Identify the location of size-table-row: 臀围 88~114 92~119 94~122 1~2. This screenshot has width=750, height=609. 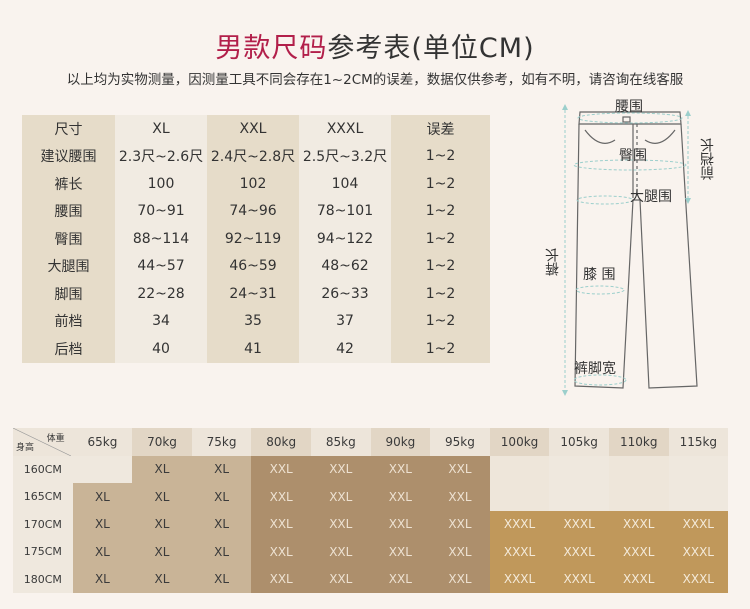
(256, 239).